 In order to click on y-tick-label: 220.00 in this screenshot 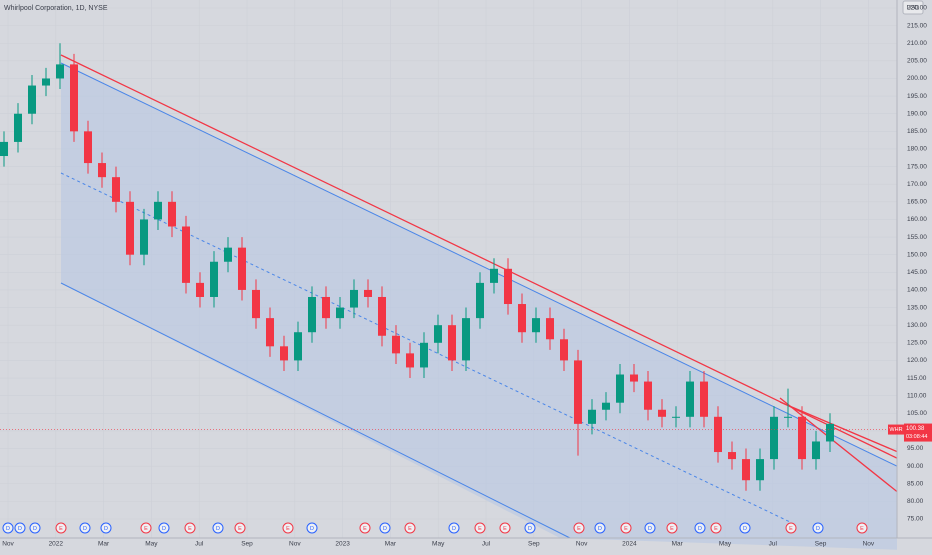, I will do `click(917, 8)`.